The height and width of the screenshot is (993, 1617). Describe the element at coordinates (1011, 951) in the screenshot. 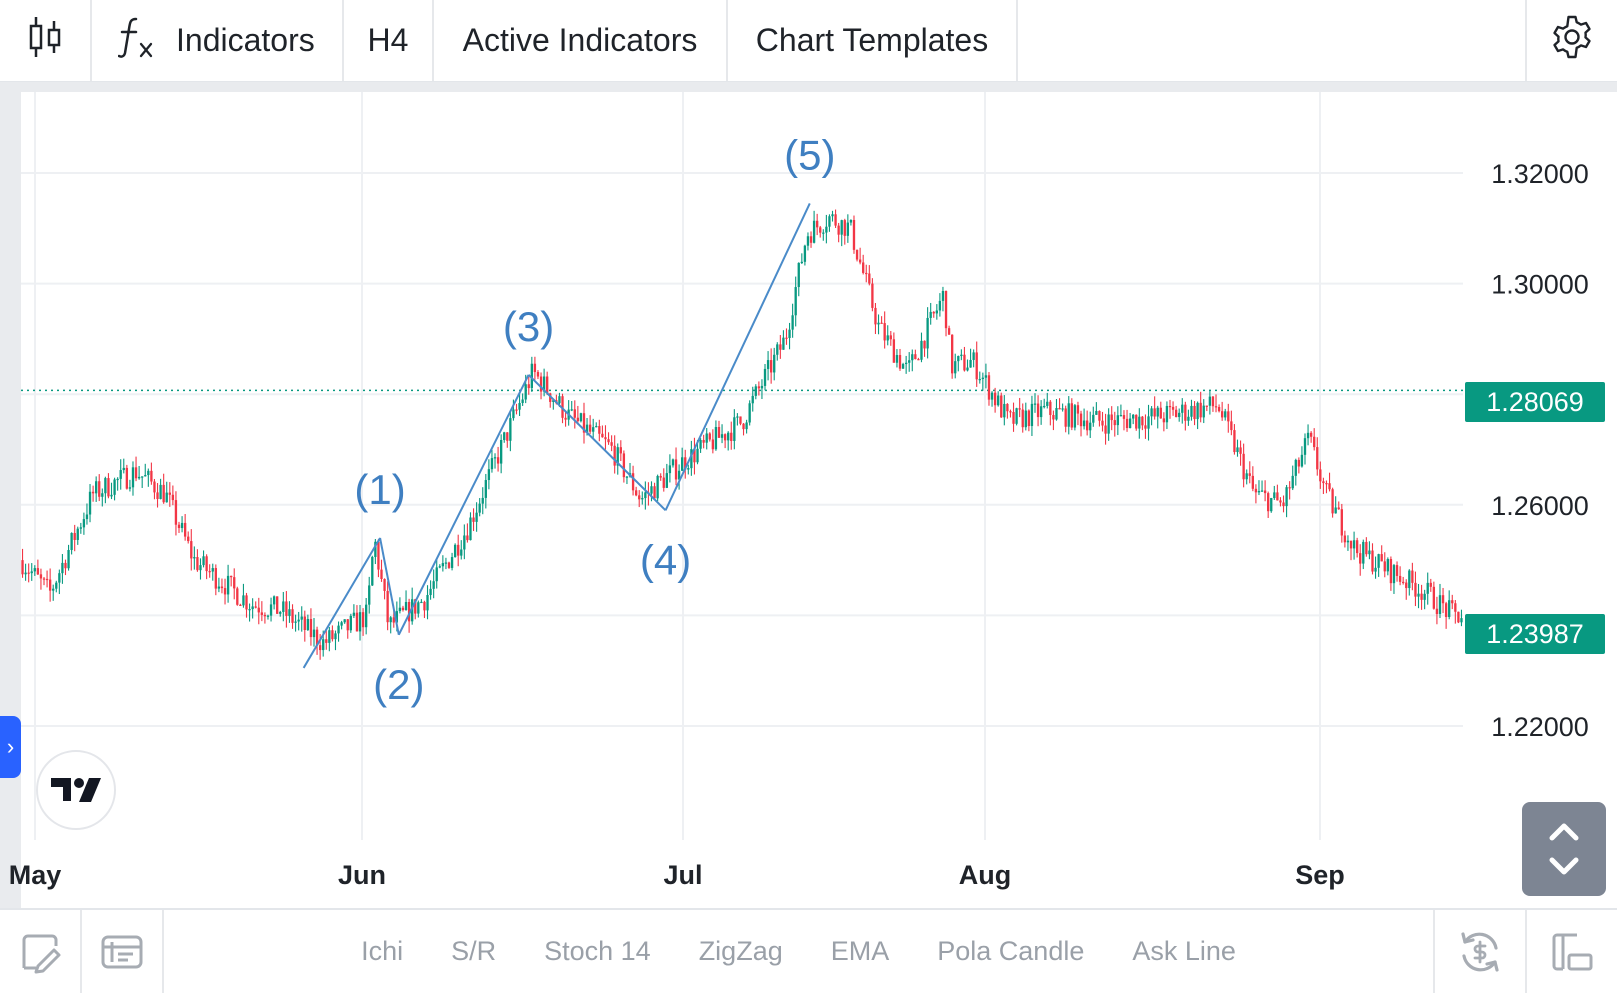

I see `chip-pola-candle: Pola Candle` at that location.